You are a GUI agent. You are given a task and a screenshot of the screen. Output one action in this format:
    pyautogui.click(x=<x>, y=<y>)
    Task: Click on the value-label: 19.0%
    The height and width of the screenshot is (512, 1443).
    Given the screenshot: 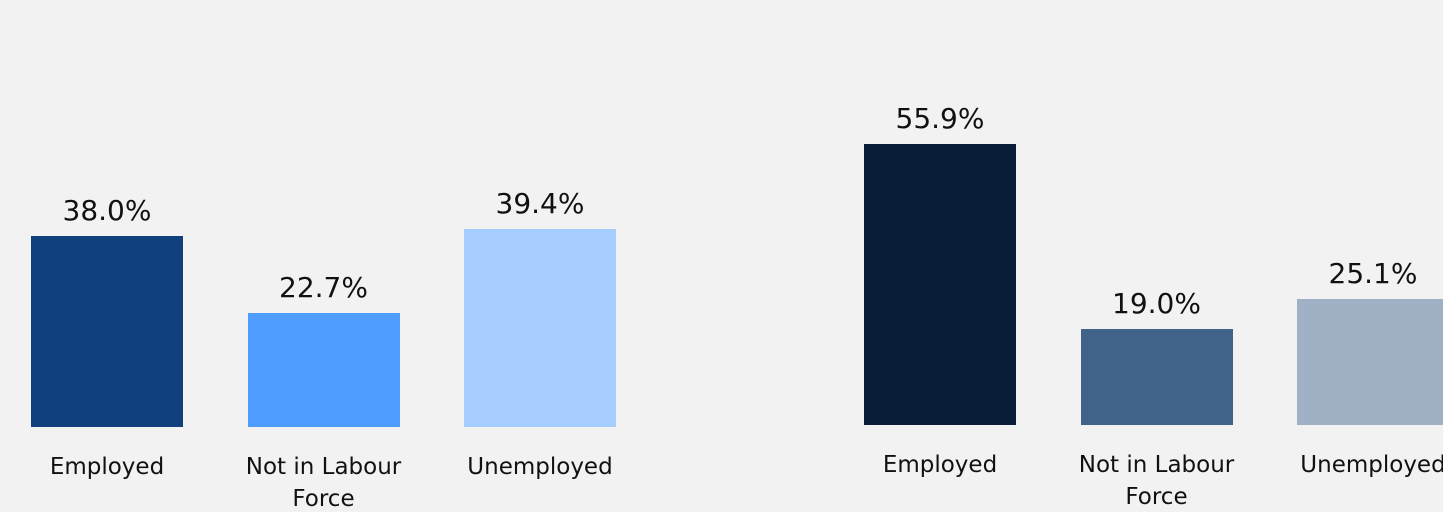 What is the action you would take?
    pyautogui.click(x=1156, y=304)
    